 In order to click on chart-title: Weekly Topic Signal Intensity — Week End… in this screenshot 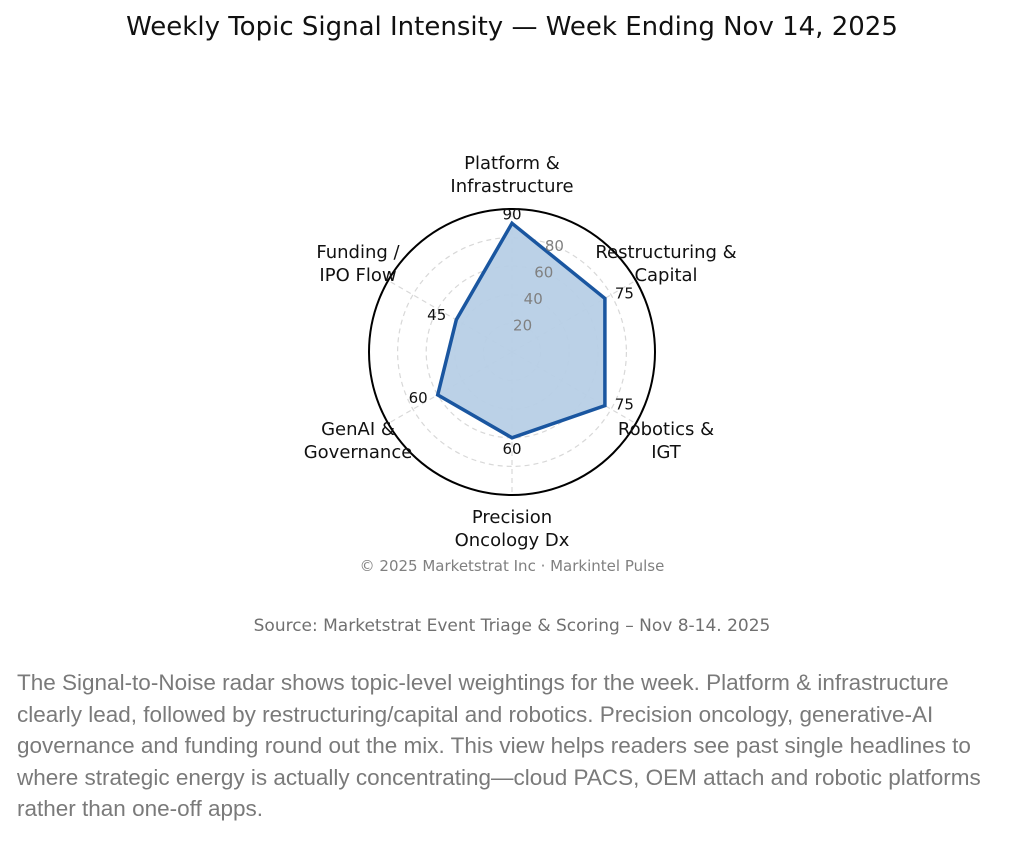, I will do `click(512, 27)`.